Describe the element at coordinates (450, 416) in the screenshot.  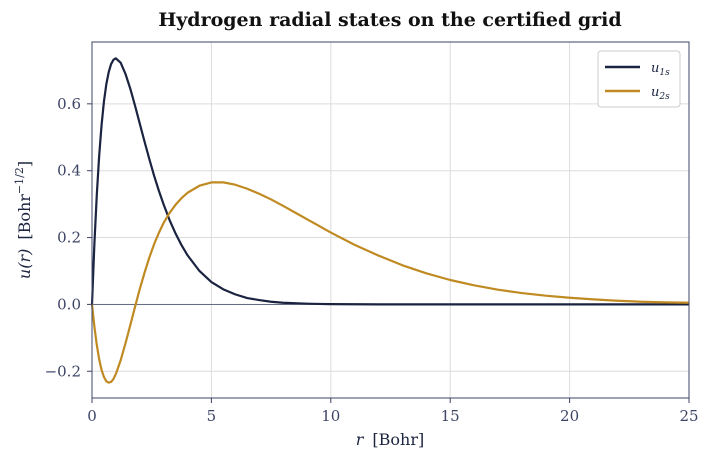
I see `x-tick-label-3: 15` at that location.